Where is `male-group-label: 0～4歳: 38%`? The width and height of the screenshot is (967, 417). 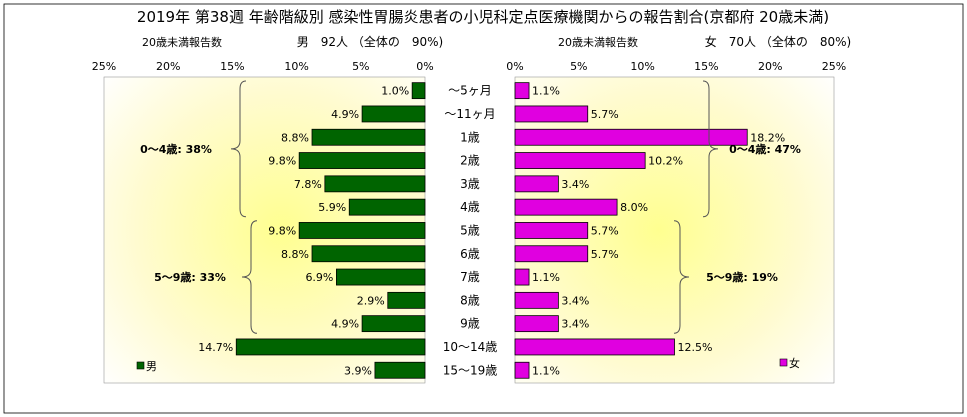 male-group-label: 0～4歳: 38% is located at coordinates (176, 149).